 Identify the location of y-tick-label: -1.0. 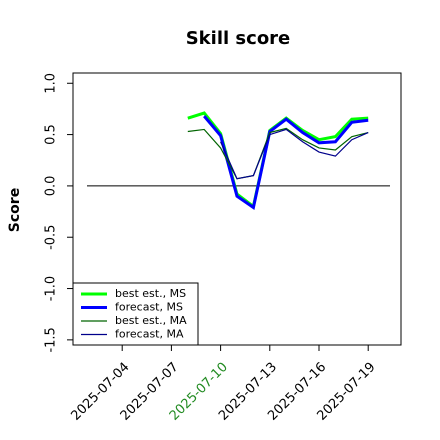
(51, 288).